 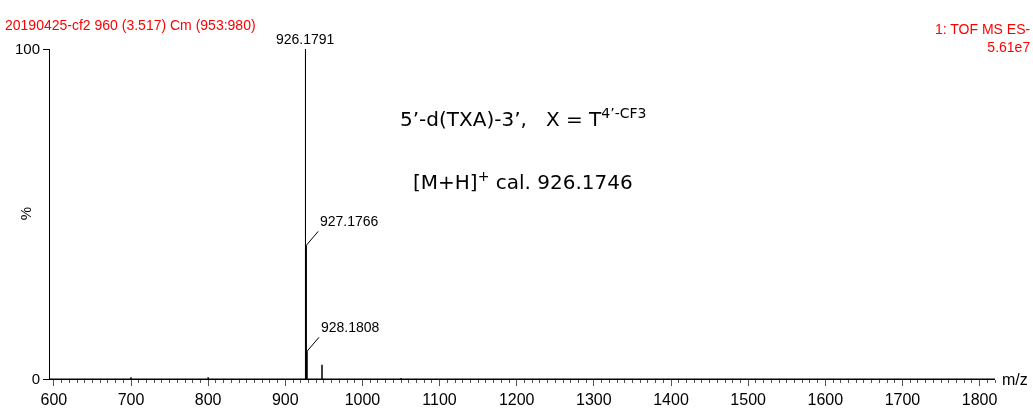 What do you see at coordinates (130, 25) in the screenshot?
I see `text: 20190425-cf2 960 (3.517) Cm (953:980)` at bounding box center [130, 25].